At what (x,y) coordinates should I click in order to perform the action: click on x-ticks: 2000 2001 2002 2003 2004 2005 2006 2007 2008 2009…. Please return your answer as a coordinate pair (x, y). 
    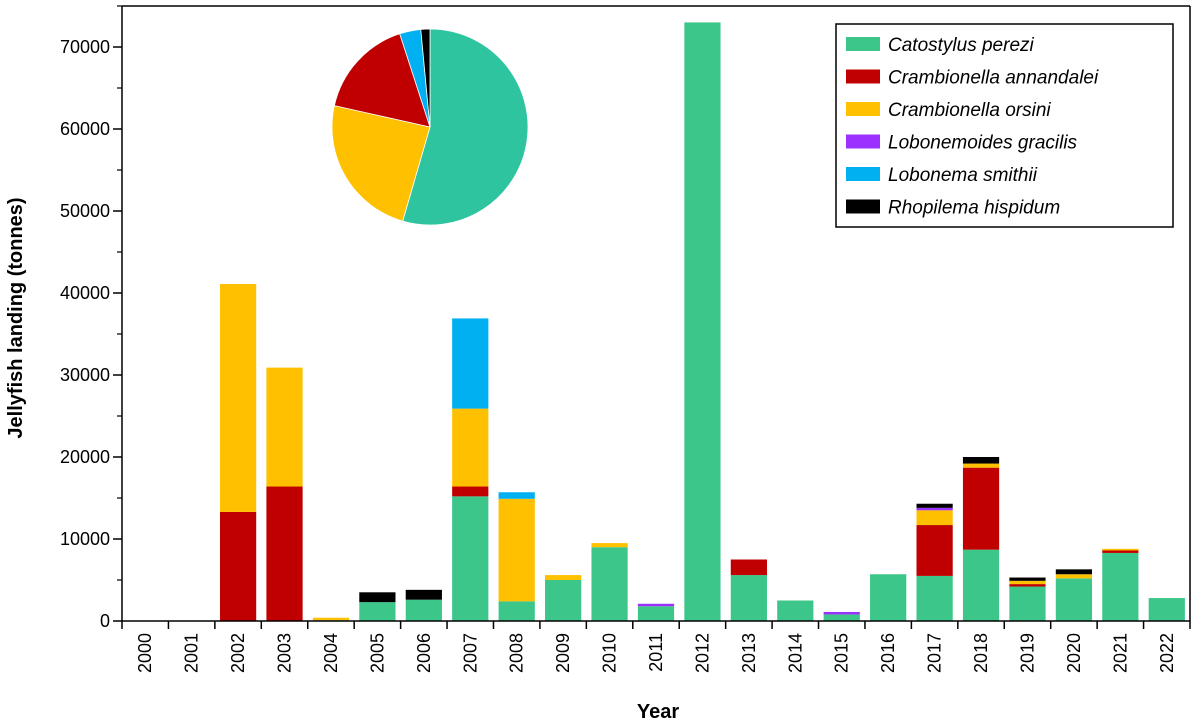
    Looking at the image, I should click on (656, 647).